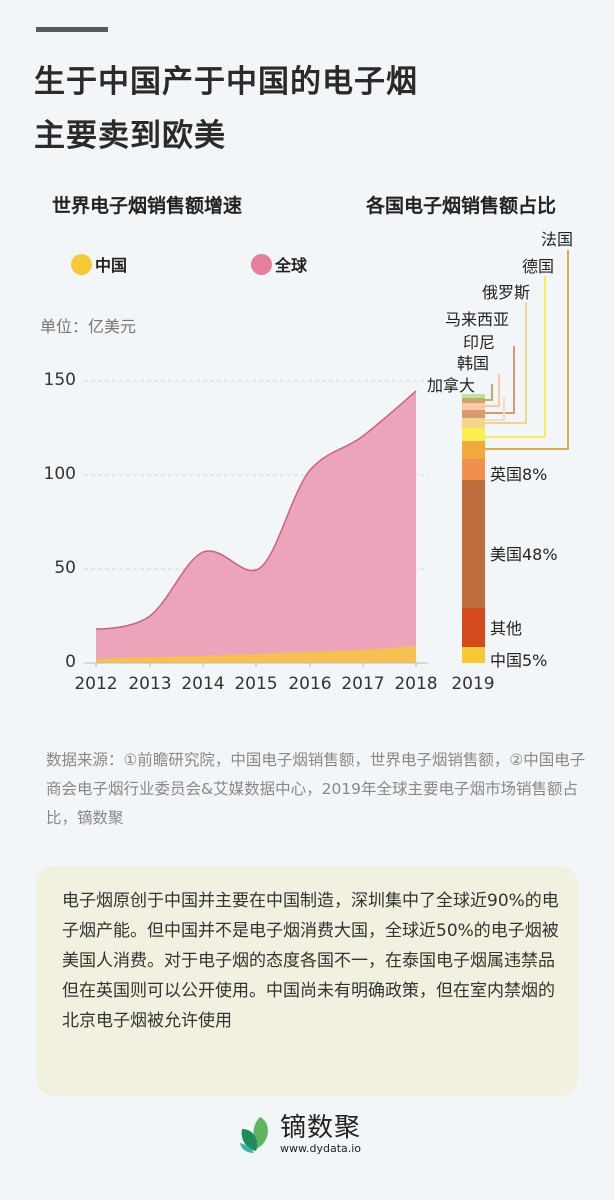 This screenshot has width=614, height=1200. Describe the element at coordinates (363, 684) in the screenshot. I see `x-tick-2017: 2017` at that location.